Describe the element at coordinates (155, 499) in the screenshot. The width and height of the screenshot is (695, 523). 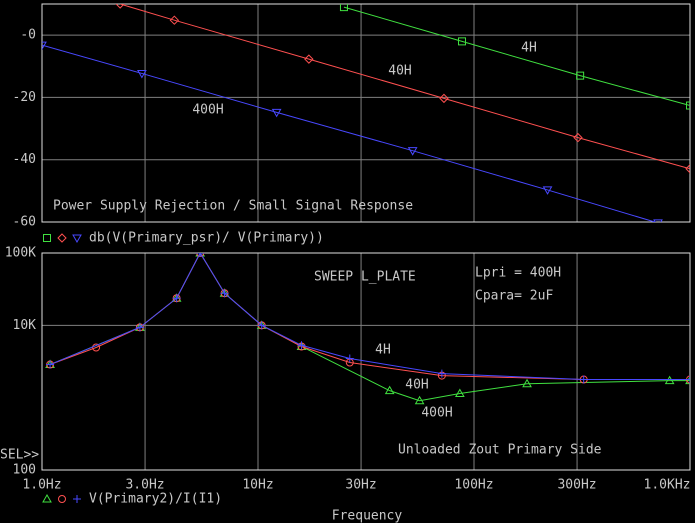
I see `legend-label: V(Primary2)/I(I1)` at that location.